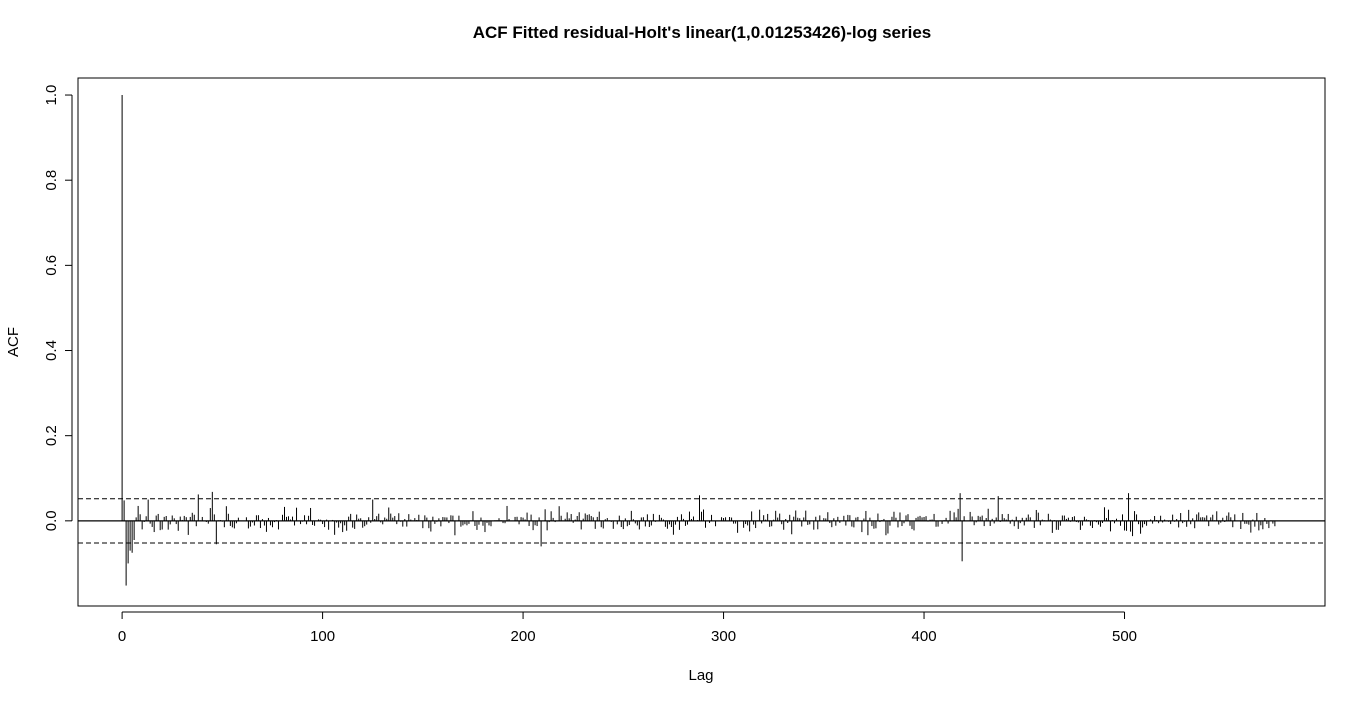 The width and height of the screenshot is (1366, 705). Describe the element at coordinates (723, 636) in the screenshot. I see `x-tick-label-300: 300` at that location.